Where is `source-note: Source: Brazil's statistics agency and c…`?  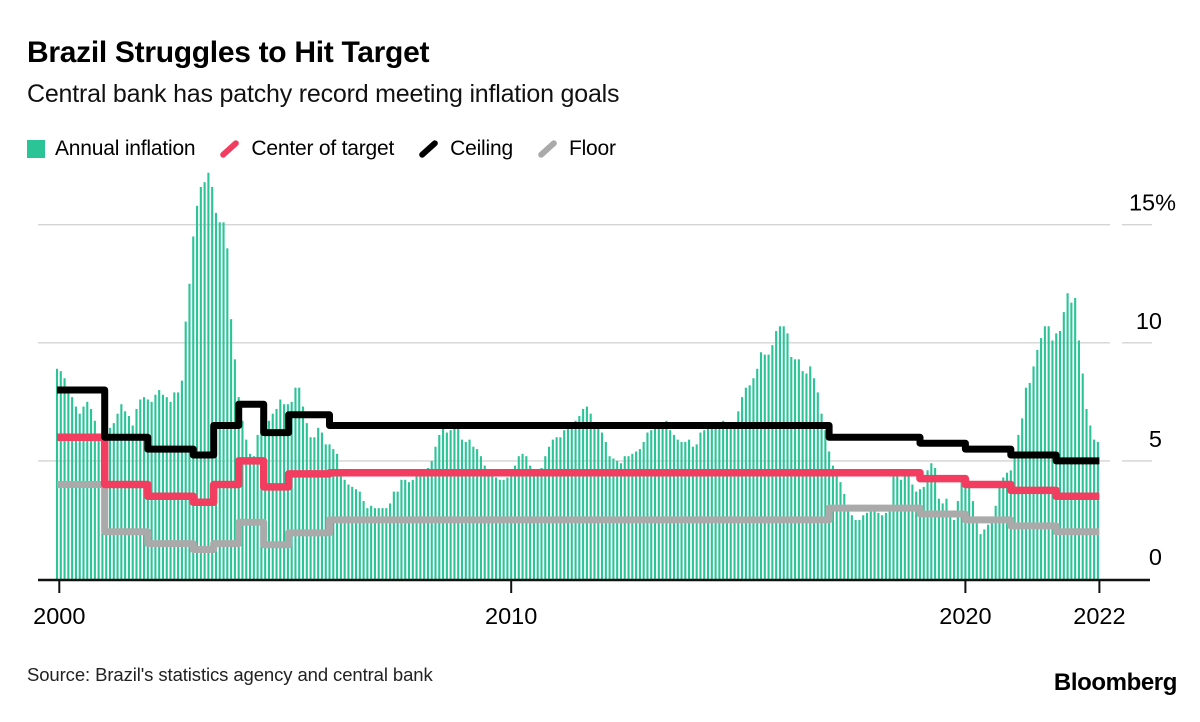 source-note: Source: Brazil's statistics agency and c… is located at coordinates (230, 674).